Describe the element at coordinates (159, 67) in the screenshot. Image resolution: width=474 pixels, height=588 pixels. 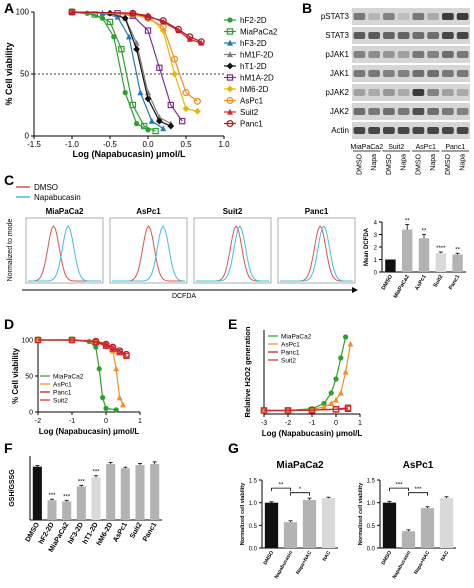
I see `data-point-hM1A-2D` at that location.